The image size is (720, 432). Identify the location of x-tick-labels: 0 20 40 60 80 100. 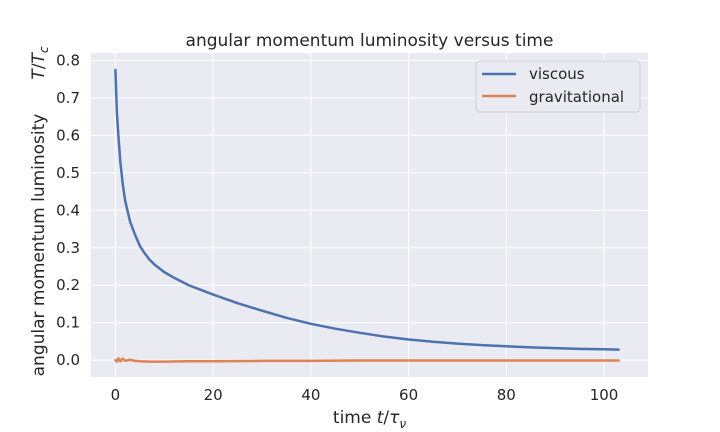
(365, 395).